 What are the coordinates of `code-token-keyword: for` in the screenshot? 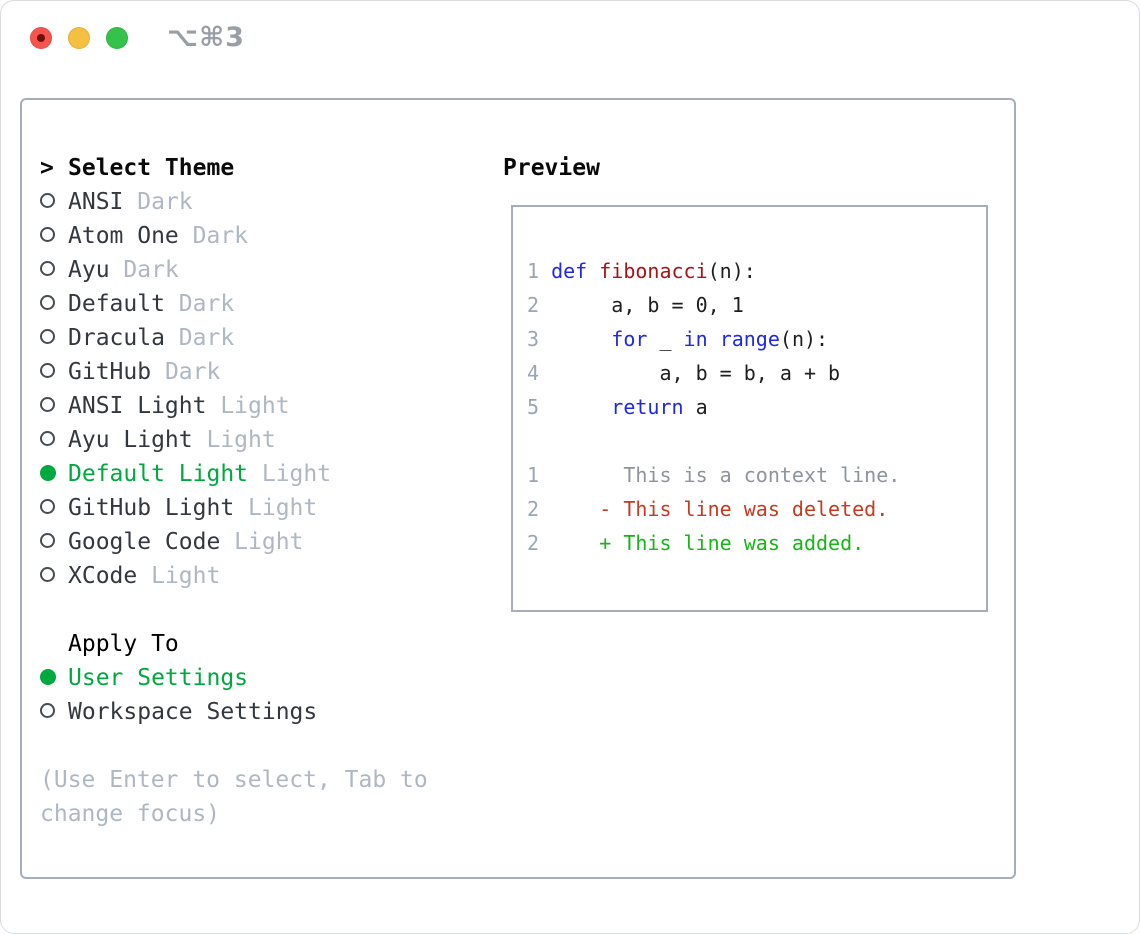 It's located at (629, 339).